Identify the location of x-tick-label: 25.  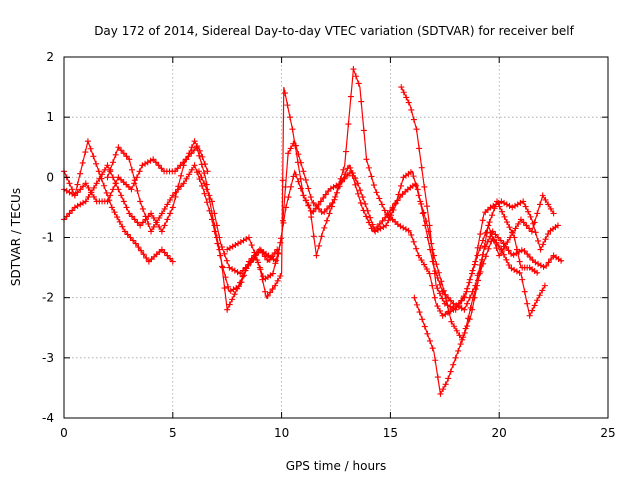
(607, 433).